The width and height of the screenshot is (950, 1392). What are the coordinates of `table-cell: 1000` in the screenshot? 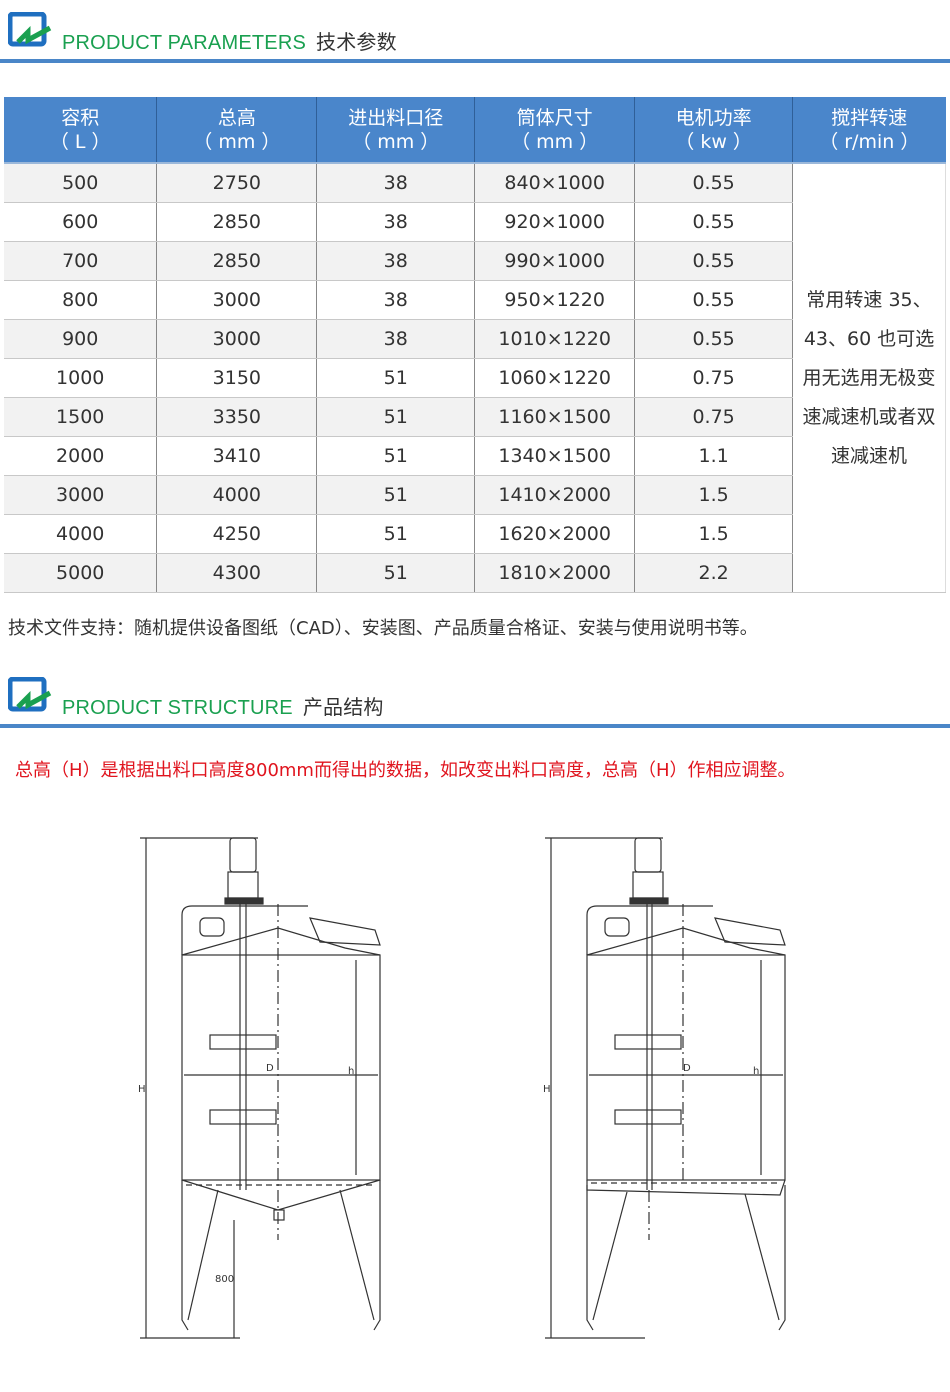 It's located at (81, 378).